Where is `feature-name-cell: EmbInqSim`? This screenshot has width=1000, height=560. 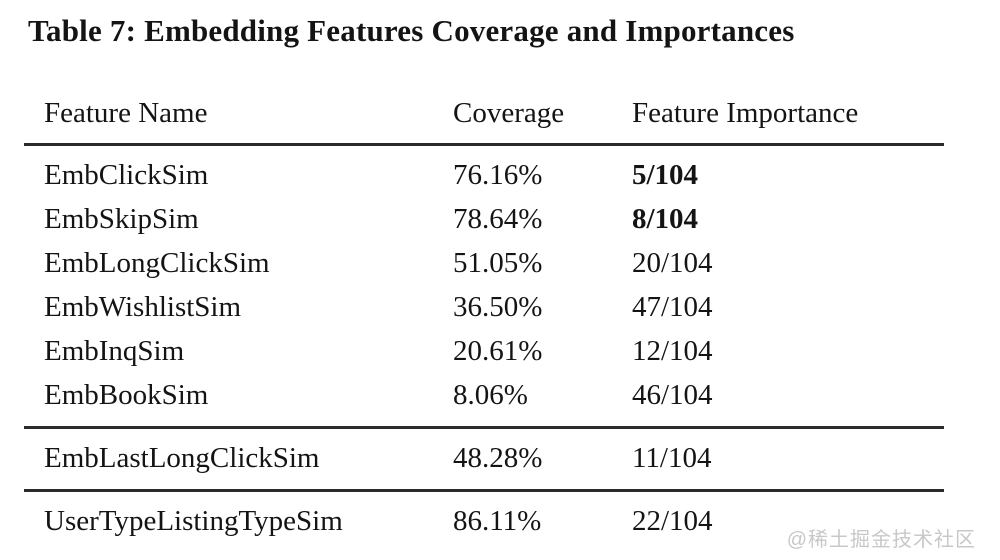 feature-name-cell: EmbInqSim is located at coordinates (114, 350).